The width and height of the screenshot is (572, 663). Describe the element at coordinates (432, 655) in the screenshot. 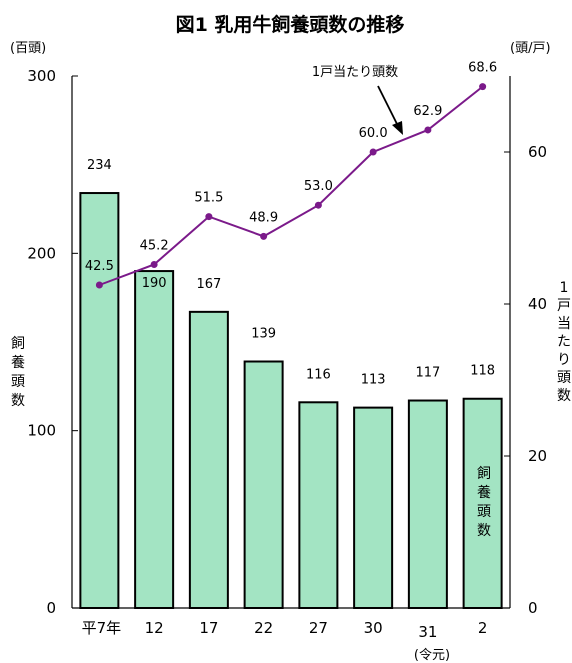

I see `category-note: (令元)` at that location.